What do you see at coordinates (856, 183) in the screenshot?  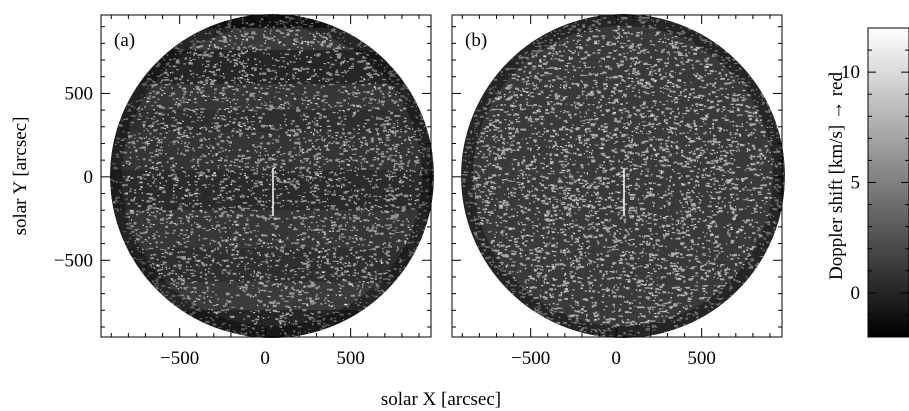 I see `colorbar-tick-label: 5` at bounding box center [856, 183].